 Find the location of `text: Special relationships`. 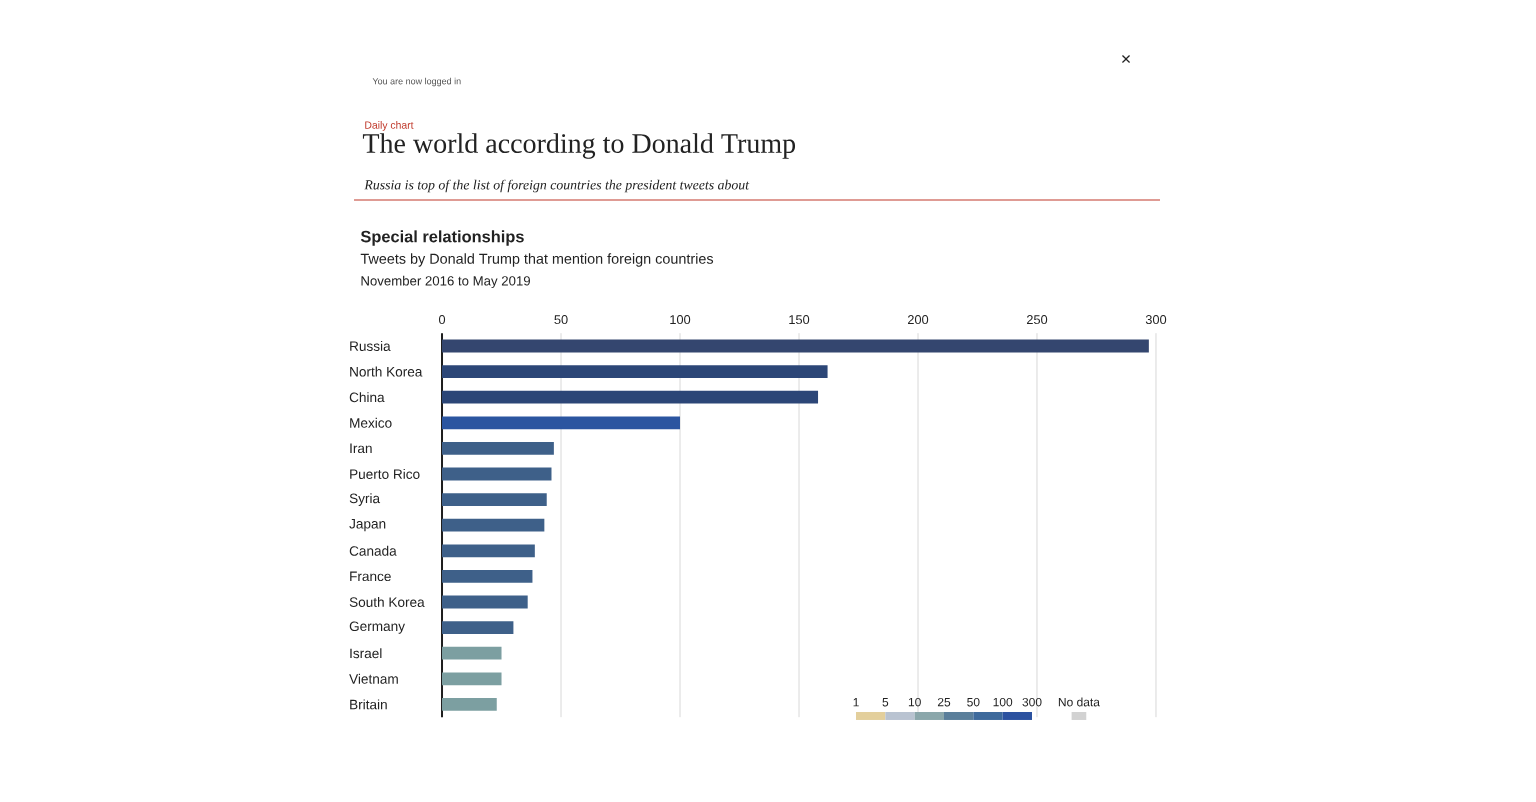

text: Special relationships is located at coordinates (442, 238).